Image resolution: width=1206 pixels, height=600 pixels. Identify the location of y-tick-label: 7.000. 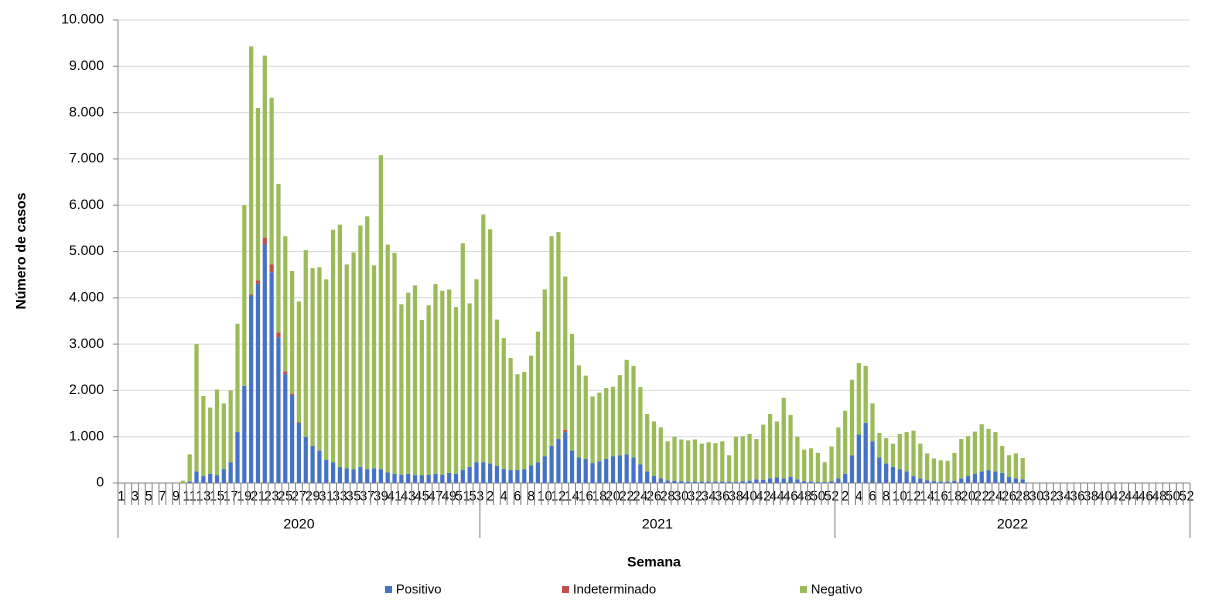
(86, 158).